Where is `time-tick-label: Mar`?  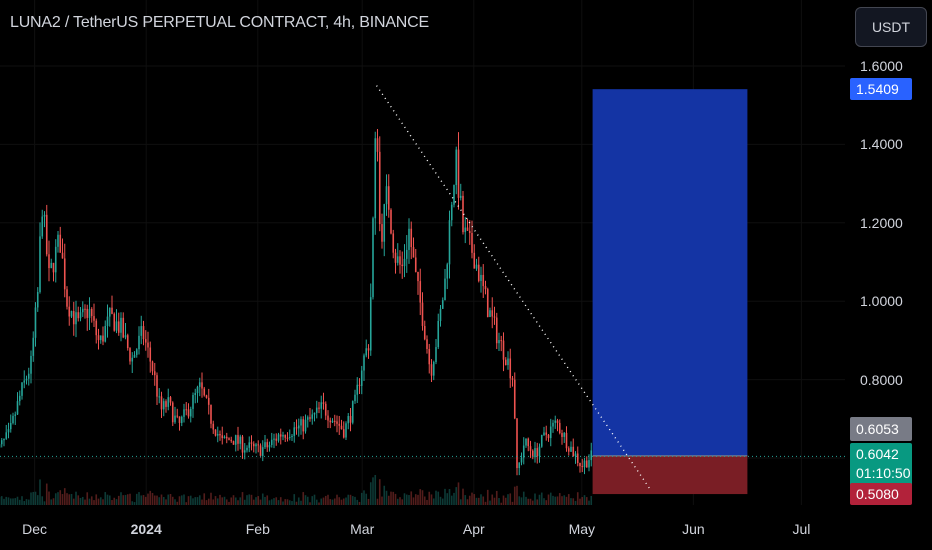 time-tick-label: Mar is located at coordinates (362, 529).